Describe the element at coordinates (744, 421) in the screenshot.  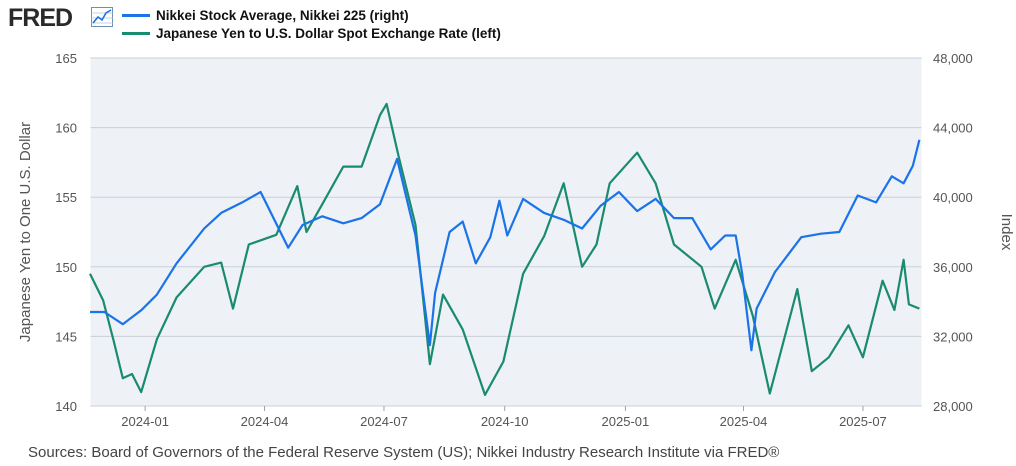
I see `x-tick-label: 2025-04` at that location.